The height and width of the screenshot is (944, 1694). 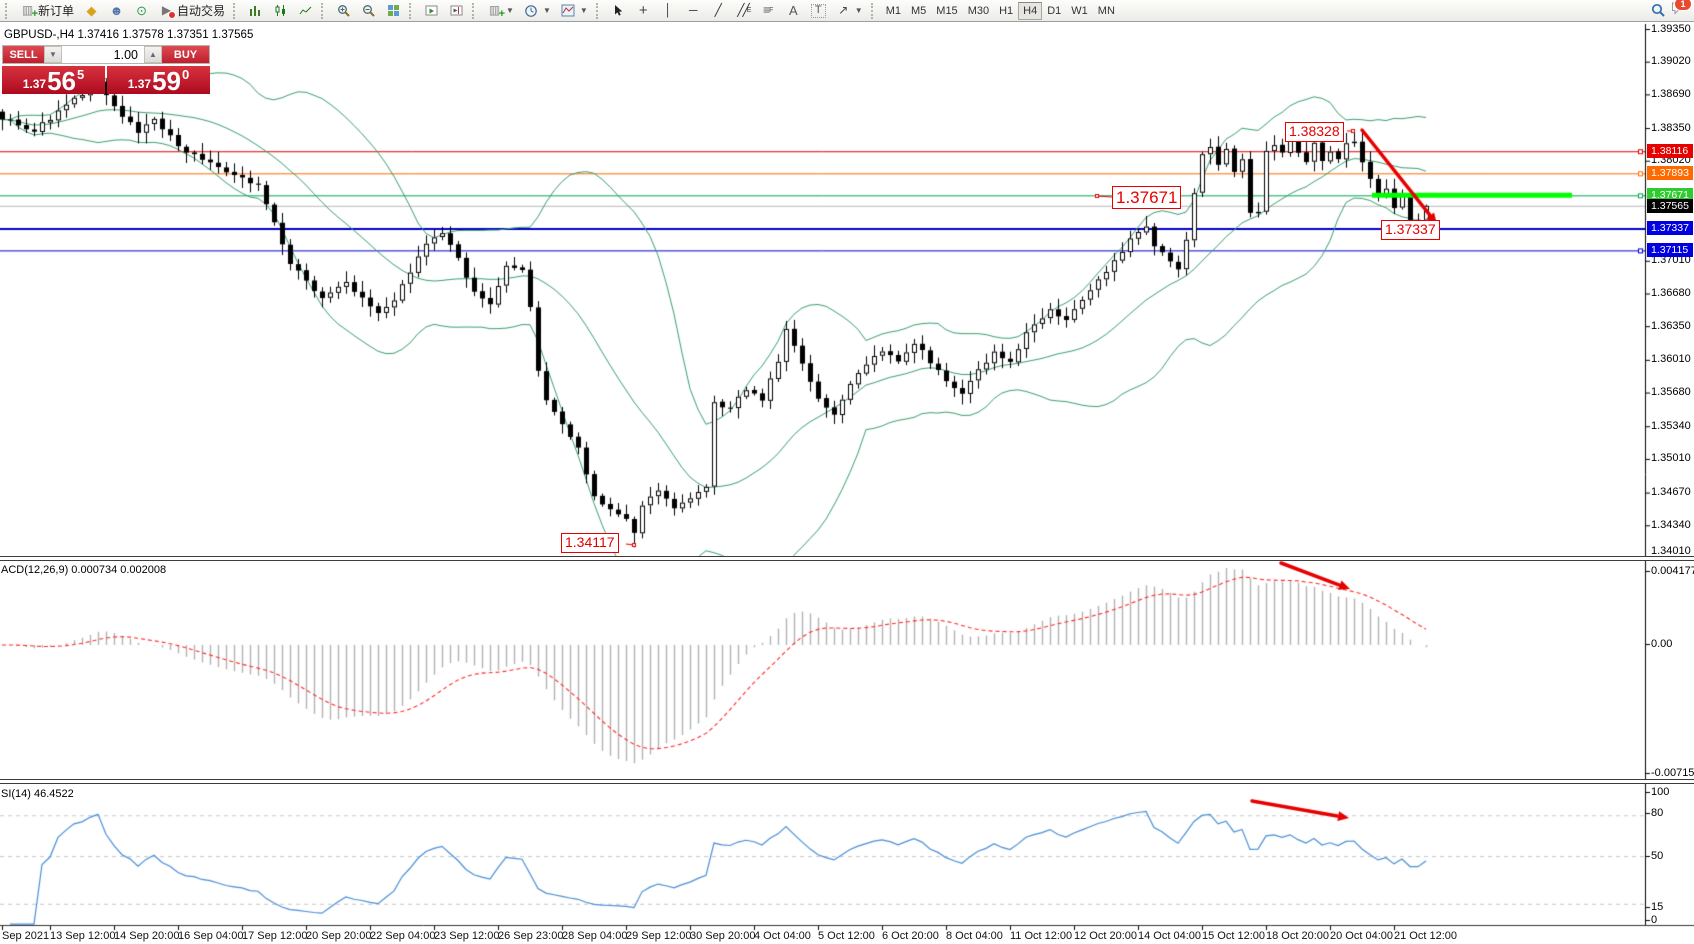 I want to click on sell-price-display: 1.37 56 5, so click(x=53, y=80).